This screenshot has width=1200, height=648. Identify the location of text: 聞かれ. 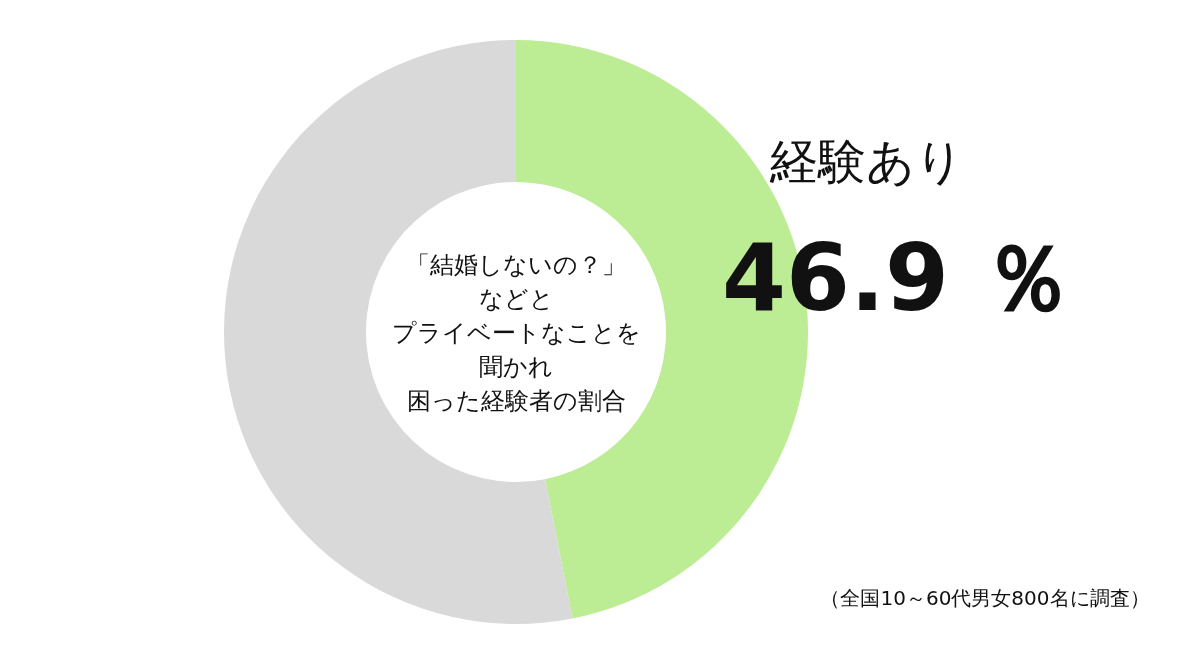
(516, 367).